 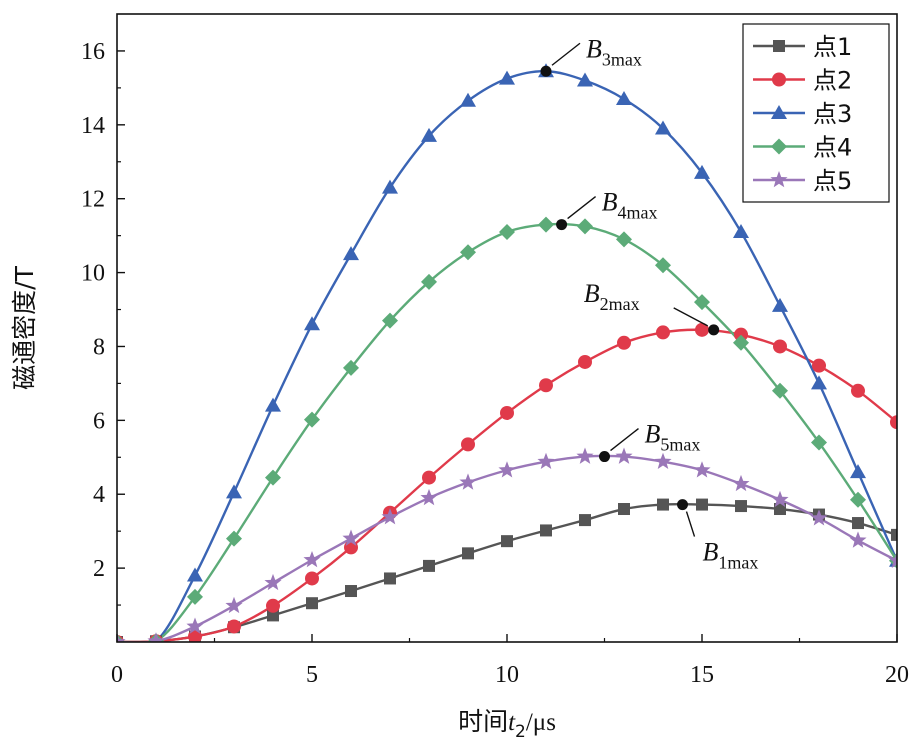 I want to click on peak-annotation-2: B2max, so click(x=652, y=307).